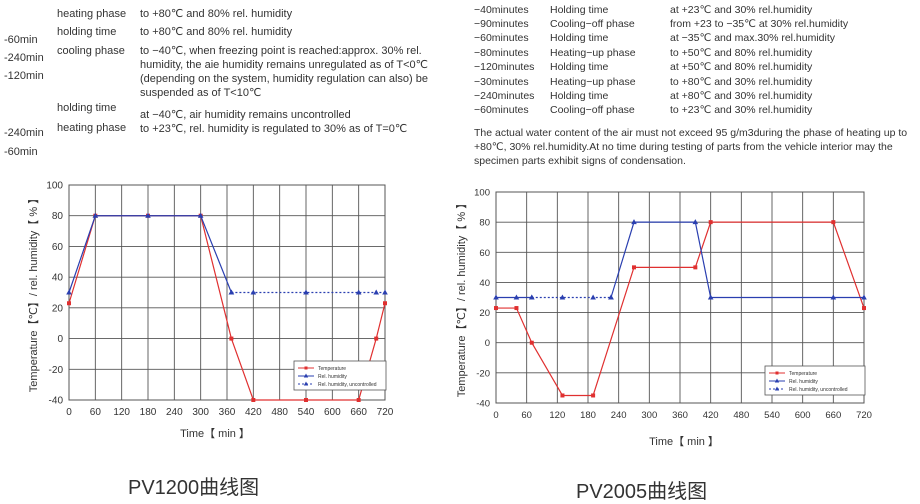  Describe the element at coordinates (501, 10) in the screenshot. I see `row-time: −40minutes` at that location.